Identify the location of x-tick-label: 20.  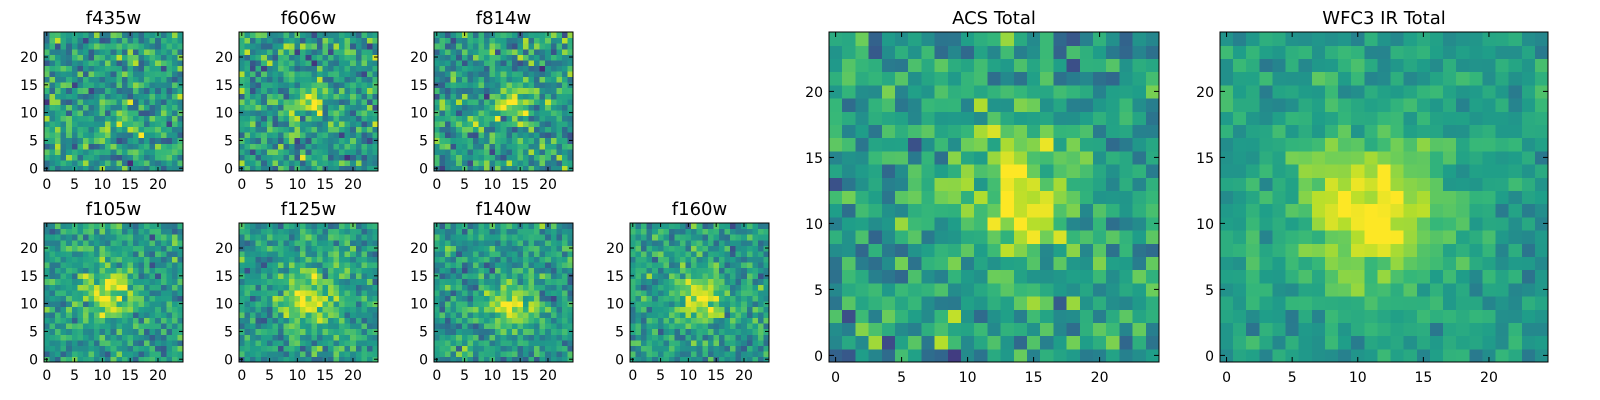
(744, 376).